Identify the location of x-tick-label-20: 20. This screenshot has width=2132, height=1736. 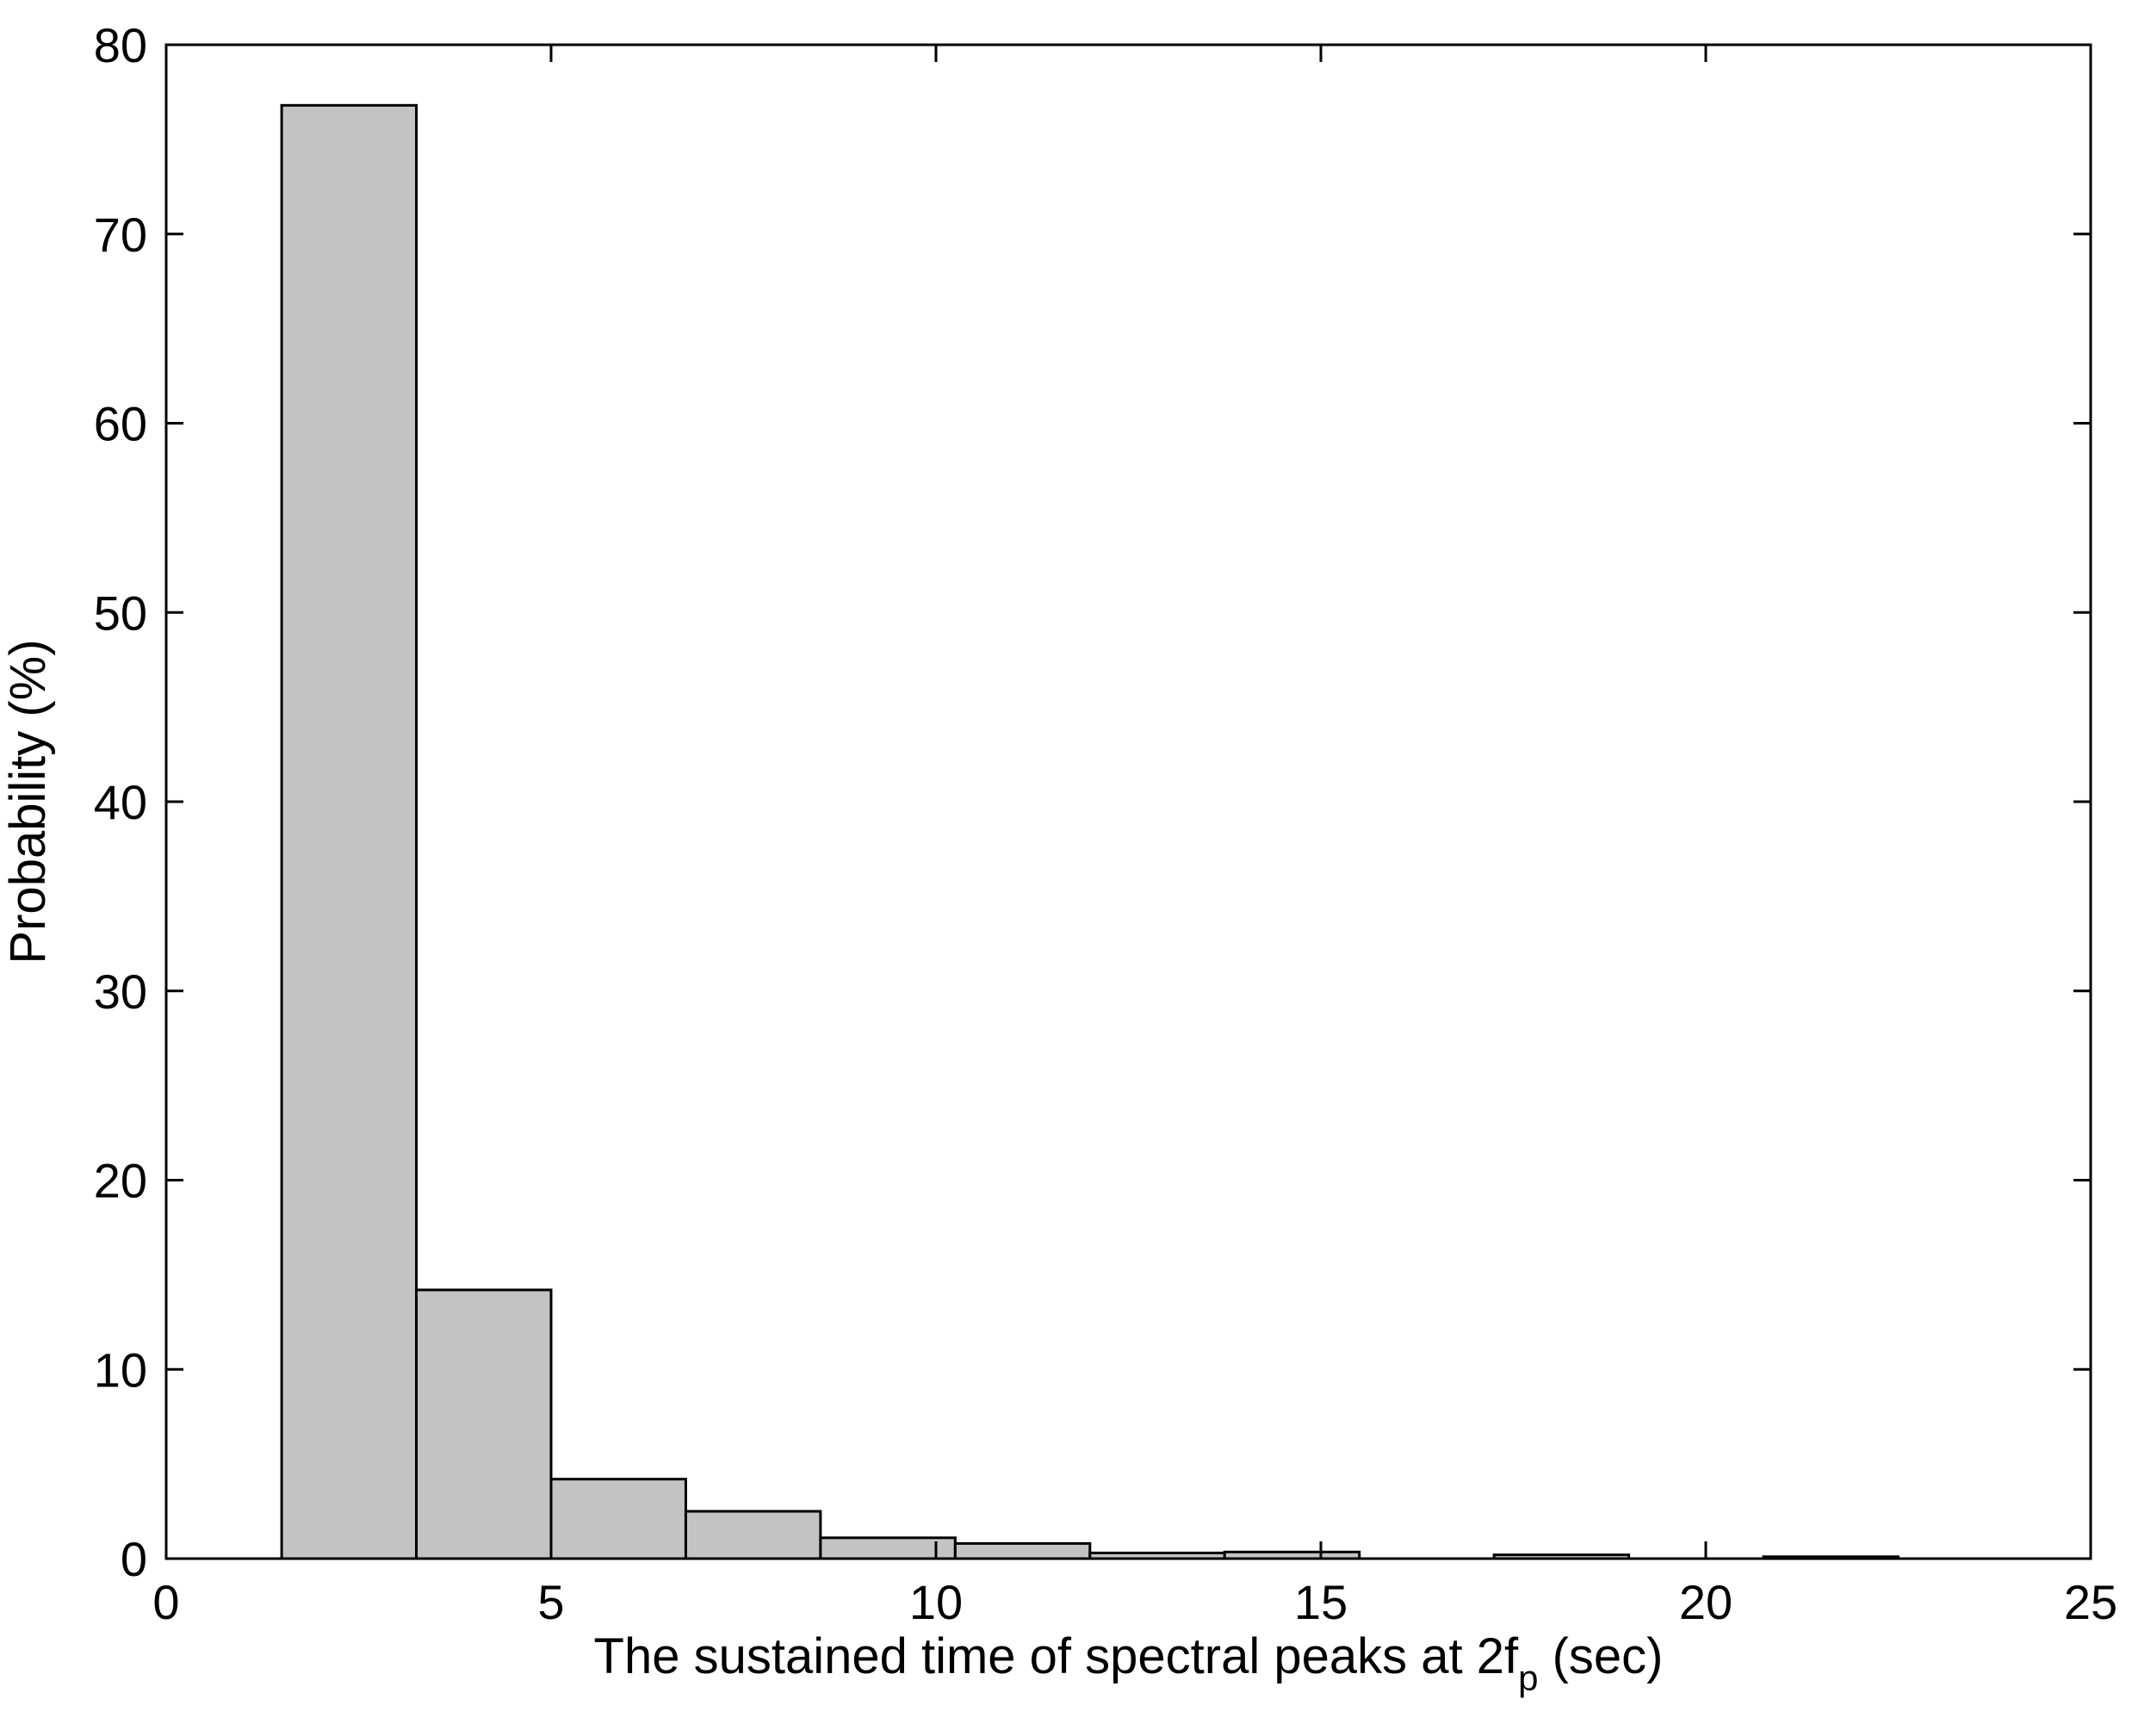
(1706, 1602).